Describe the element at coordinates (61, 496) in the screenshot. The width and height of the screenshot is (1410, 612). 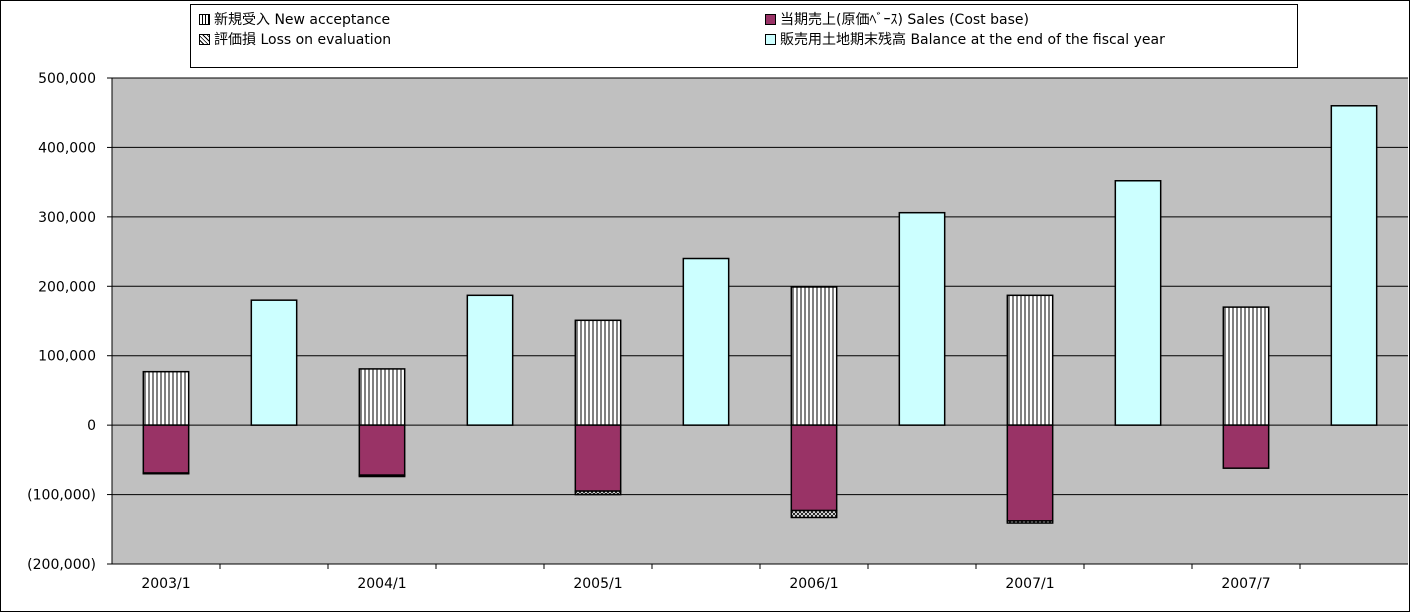
I see `y-tick-label: (100,000)` at that location.